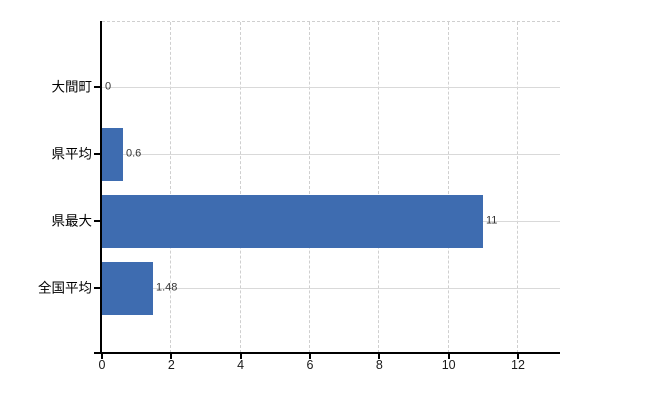  What do you see at coordinates (171, 365) in the screenshot?
I see `x-tick-label: 2` at bounding box center [171, 365].